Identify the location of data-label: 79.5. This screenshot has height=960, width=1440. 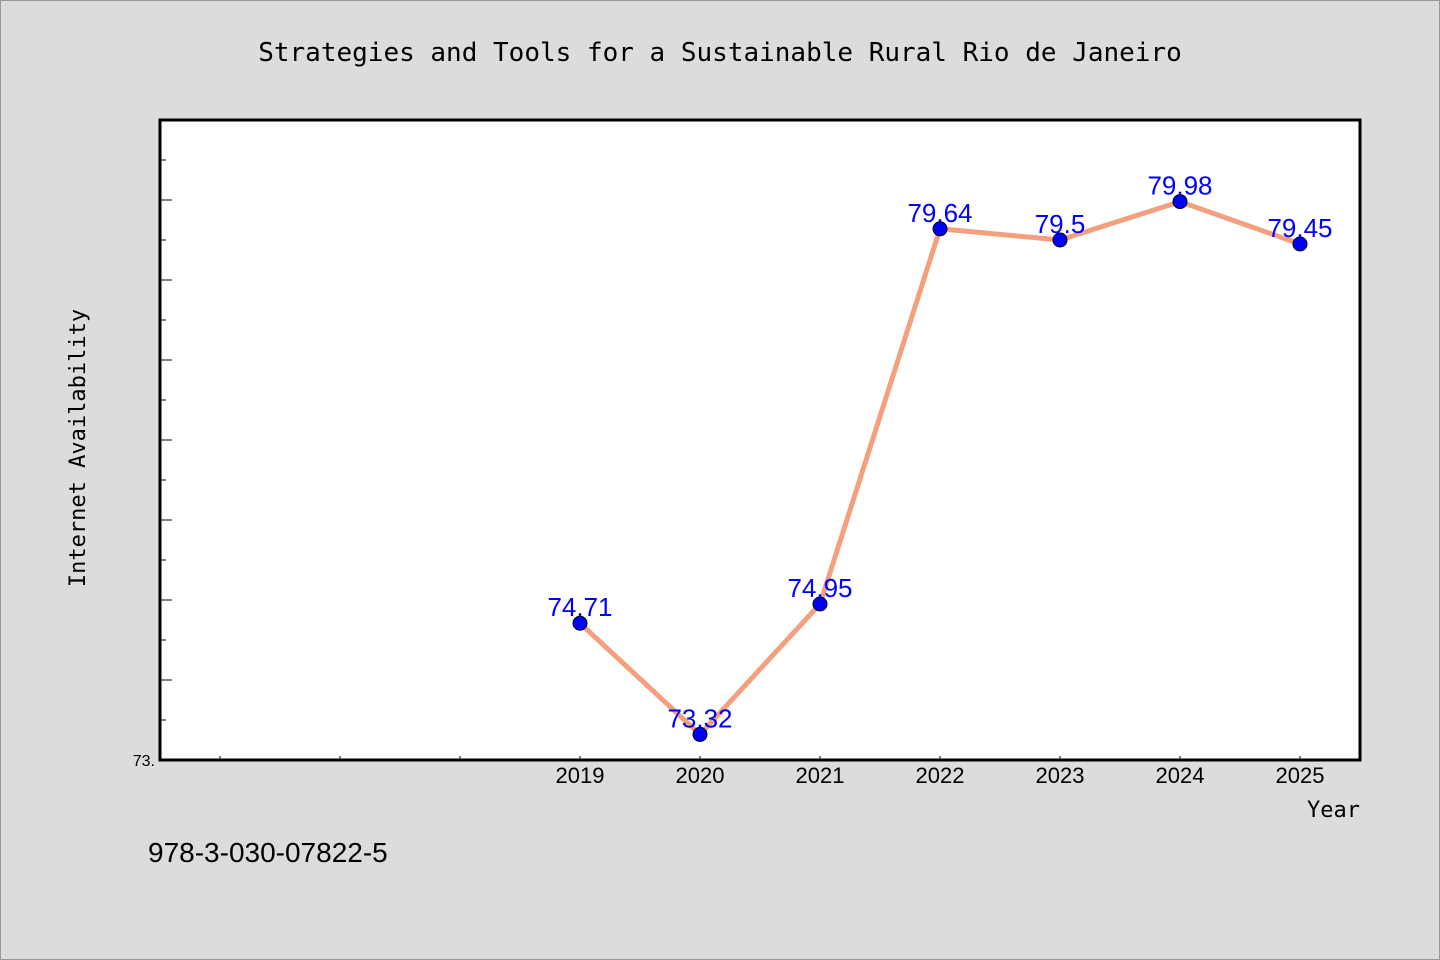
(1060, 224).